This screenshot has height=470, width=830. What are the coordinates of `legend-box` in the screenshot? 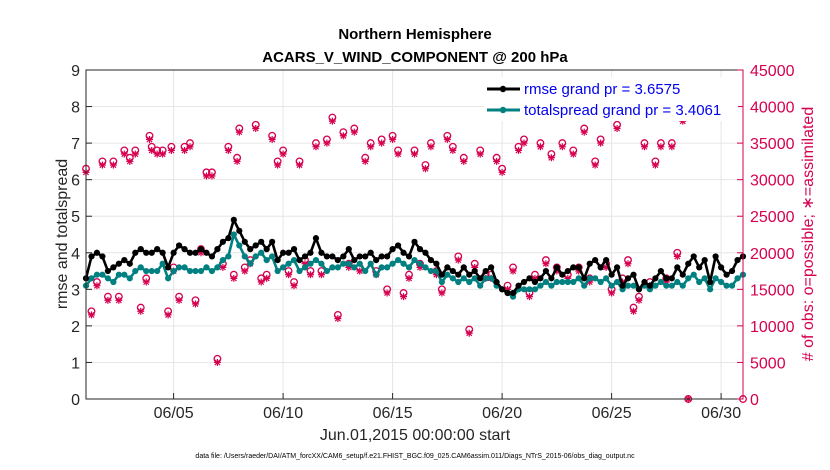 It's located at (611, 99).